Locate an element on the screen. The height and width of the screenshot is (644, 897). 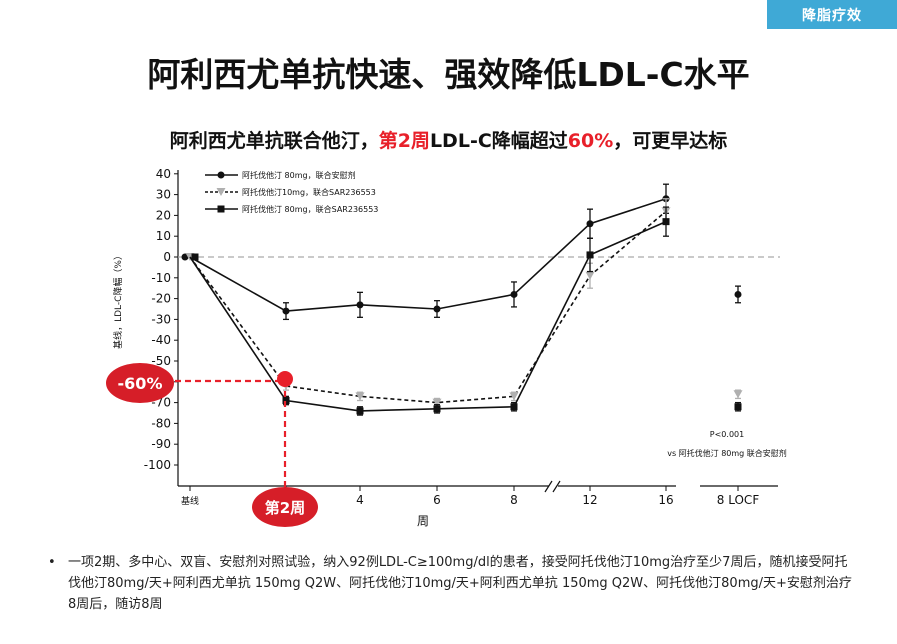
callout-point is located at coordinates (285, 379).